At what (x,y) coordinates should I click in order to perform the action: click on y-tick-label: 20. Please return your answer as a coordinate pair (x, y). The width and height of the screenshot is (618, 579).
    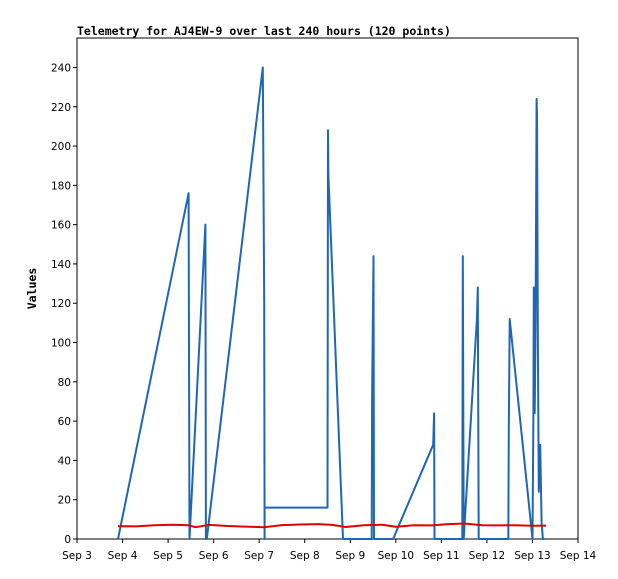
    Looking at the image, I should click on (64, 501).